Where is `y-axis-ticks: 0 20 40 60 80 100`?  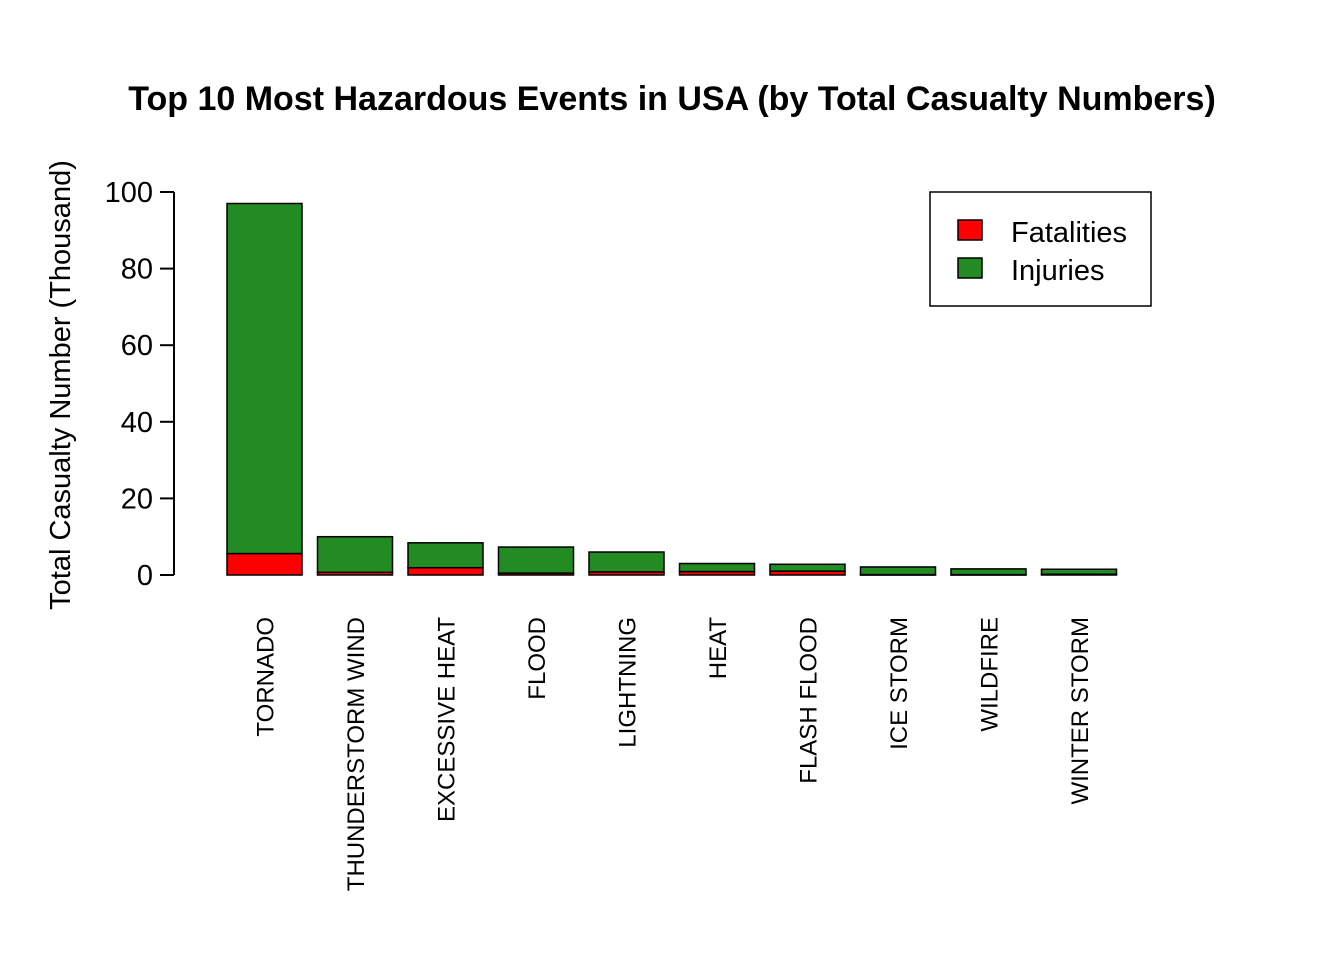
y-axis-ticks: 0 20 40 60 80 100 is located at coordinates (139, 384).